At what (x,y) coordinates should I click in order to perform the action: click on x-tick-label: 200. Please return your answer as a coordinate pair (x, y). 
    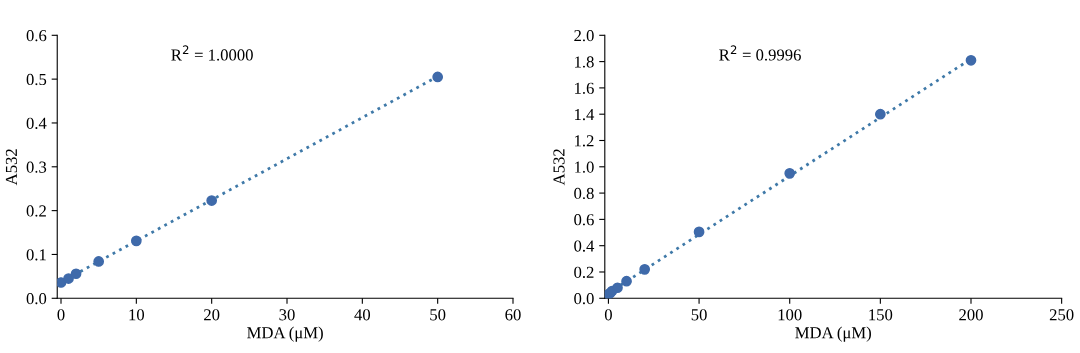
    Looking at the image, I should click on (971, 315).